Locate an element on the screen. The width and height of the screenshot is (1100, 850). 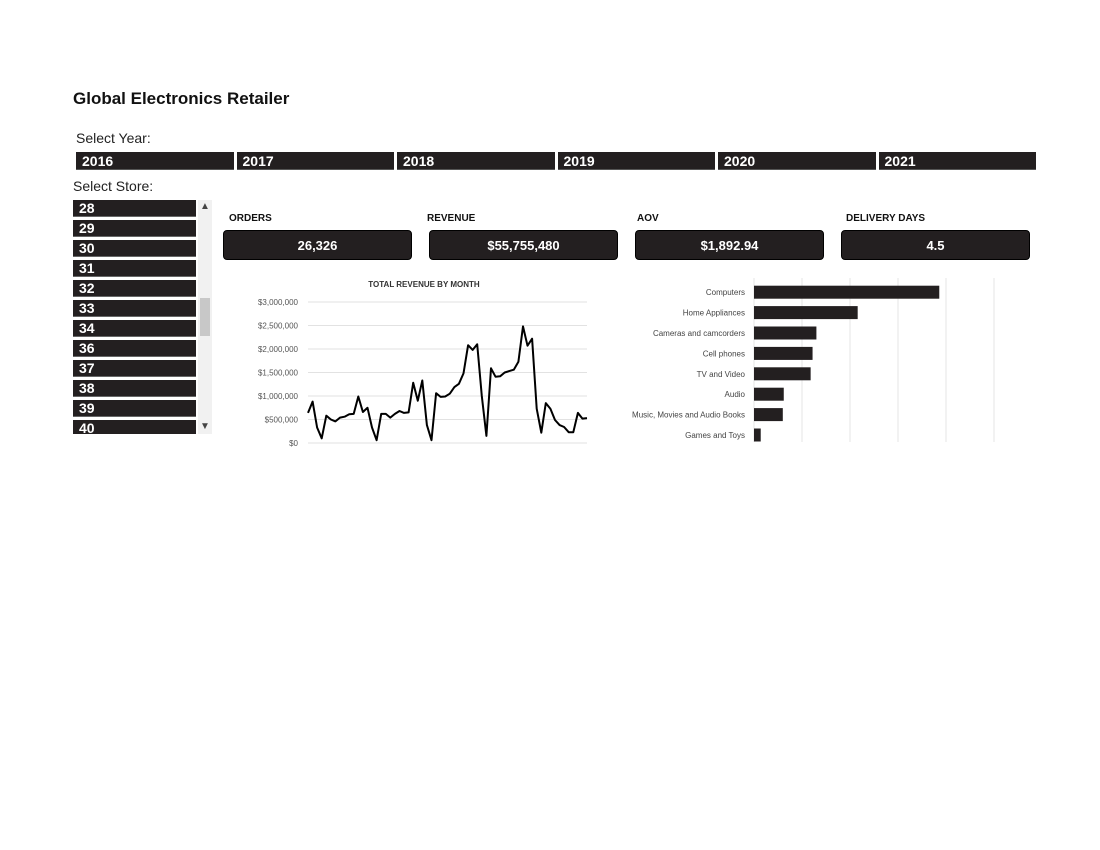
bar-category-label: Home Appliances is located at coordinates (714, 313).